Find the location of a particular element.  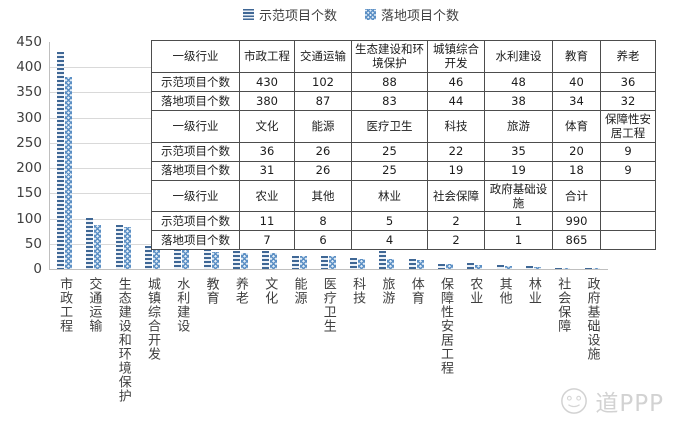

table-cell: 医疗卫生 is located at coordinates (389, 126).